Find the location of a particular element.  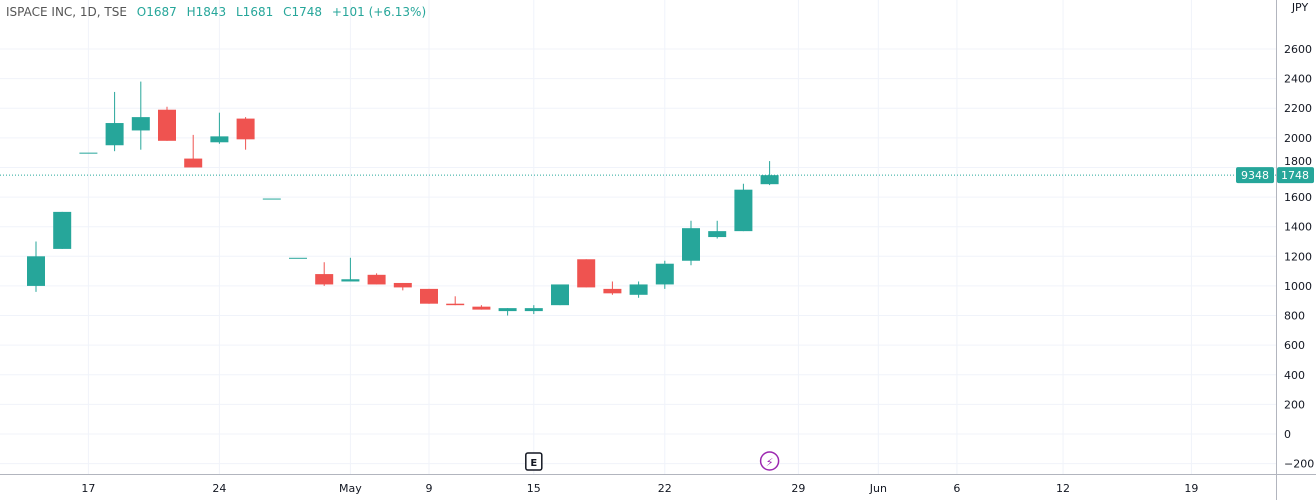

y-tick-label: 1600 is located at coordinates (1298, 197).